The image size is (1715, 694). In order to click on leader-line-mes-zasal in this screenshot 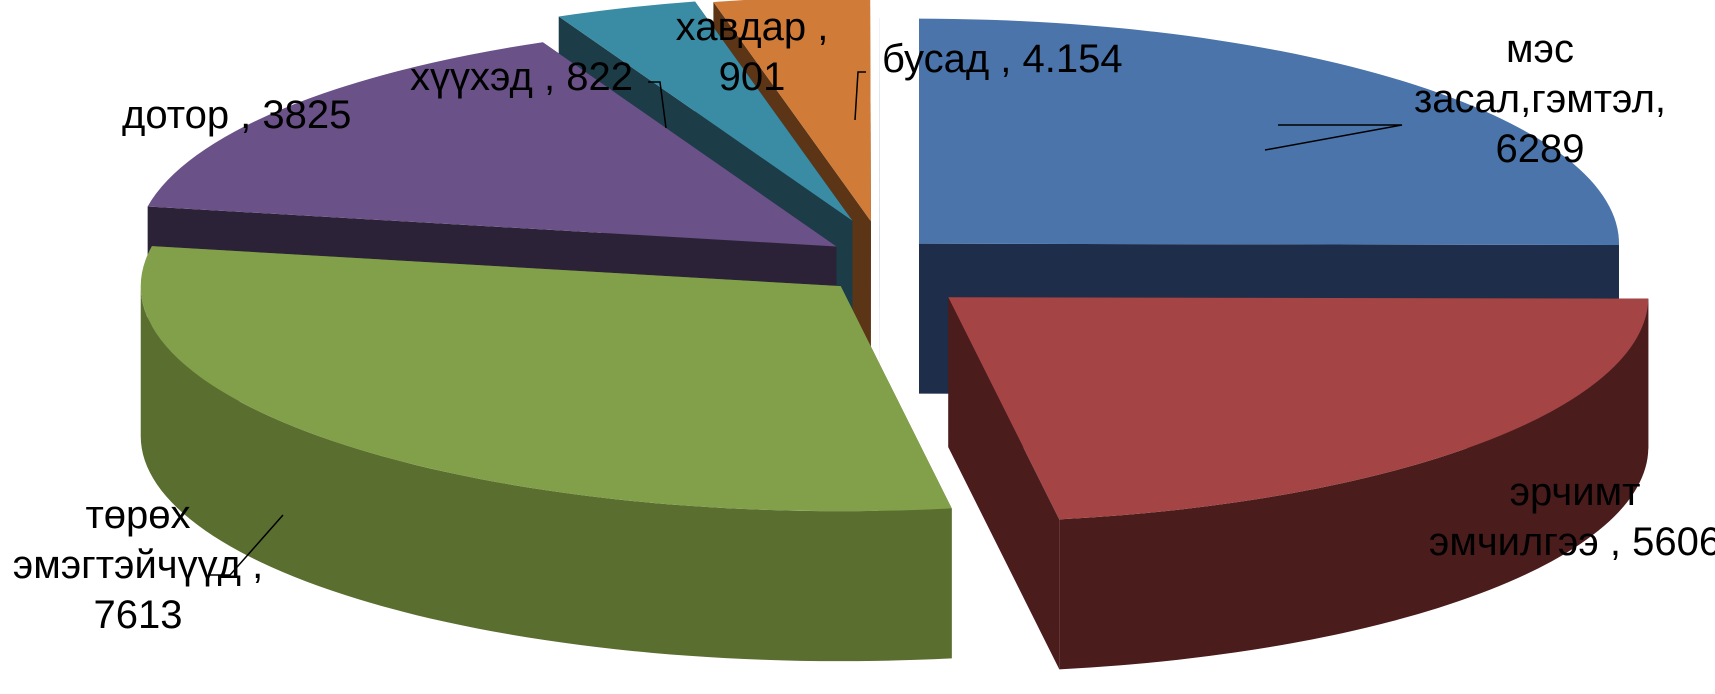, I will do `click(1333, 137)`.